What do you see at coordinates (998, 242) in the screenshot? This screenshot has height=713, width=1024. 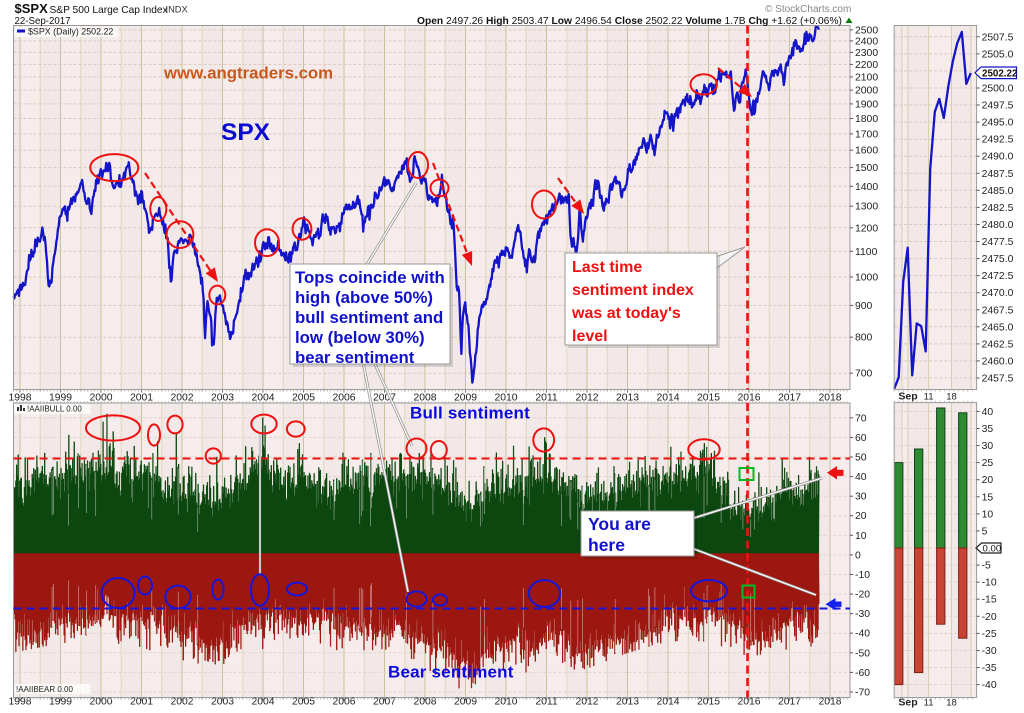 I see `svg-text: 2477.5` at bounding box center [998, 242].